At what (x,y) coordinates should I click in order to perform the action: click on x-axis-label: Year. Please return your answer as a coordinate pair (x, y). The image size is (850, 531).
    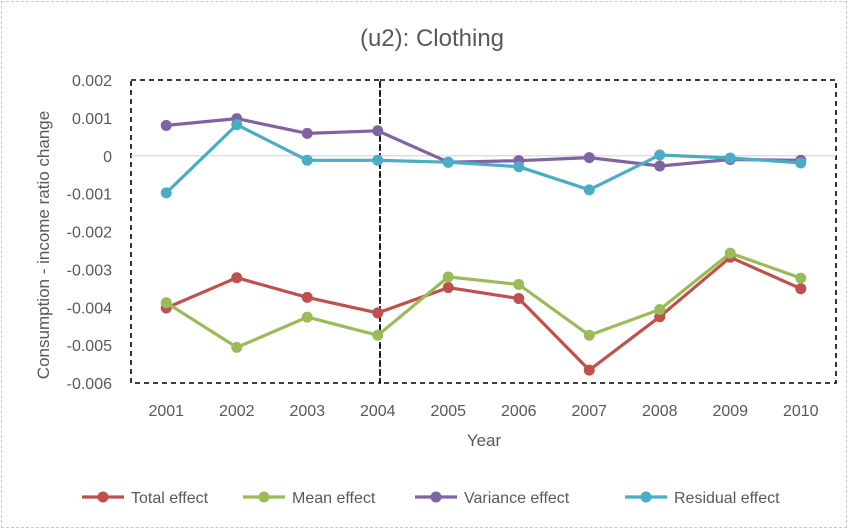
    Looking at the image, I should click on (484, 440).